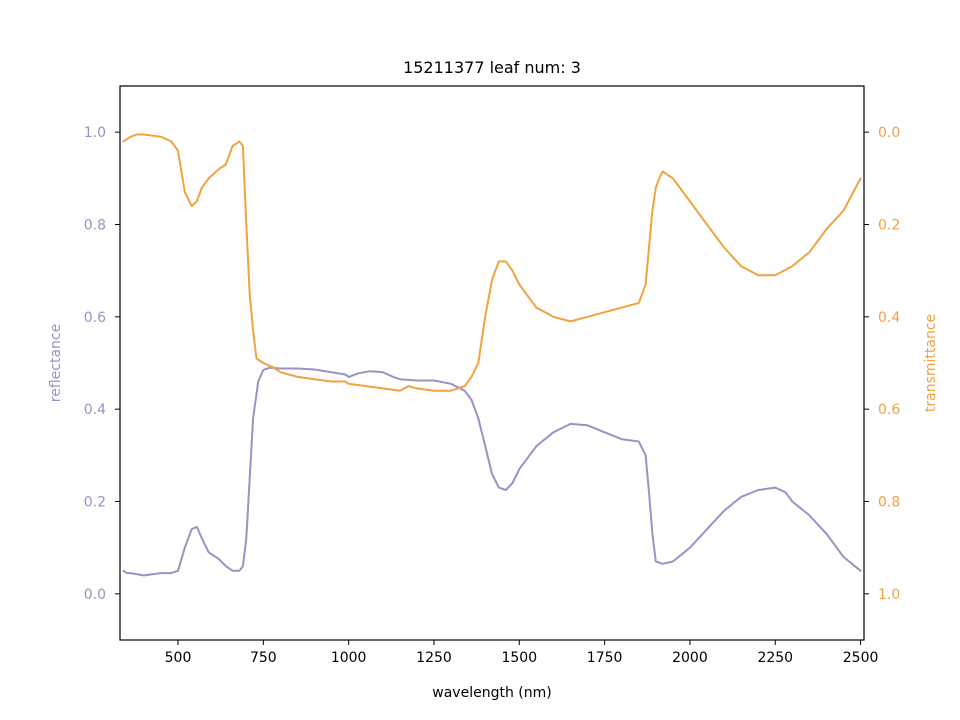 Image resolution: width=960 pixels, height=720 pixels. What do you see at coordinates (491, 693) in the screenshot?
I see `x-axis-label: wavelength (nm)` at bounding box center [491, 693].